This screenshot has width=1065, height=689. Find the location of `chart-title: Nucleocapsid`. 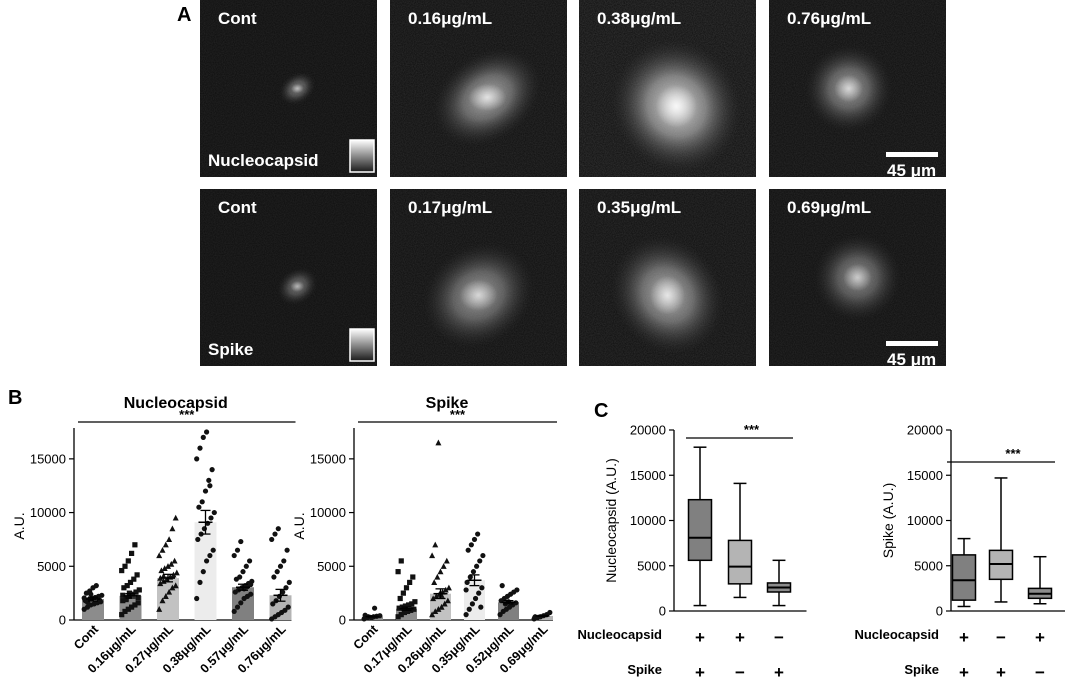

chart-title: Nucleocapsid is located at coordinates (176, 403).